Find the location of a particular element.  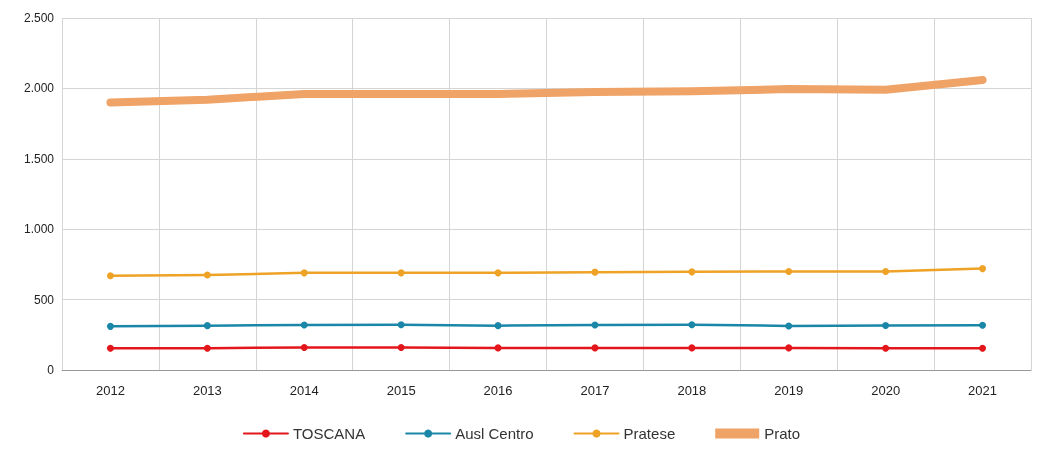

x-tick-label: 2017 is located at coordinates (595, 390).